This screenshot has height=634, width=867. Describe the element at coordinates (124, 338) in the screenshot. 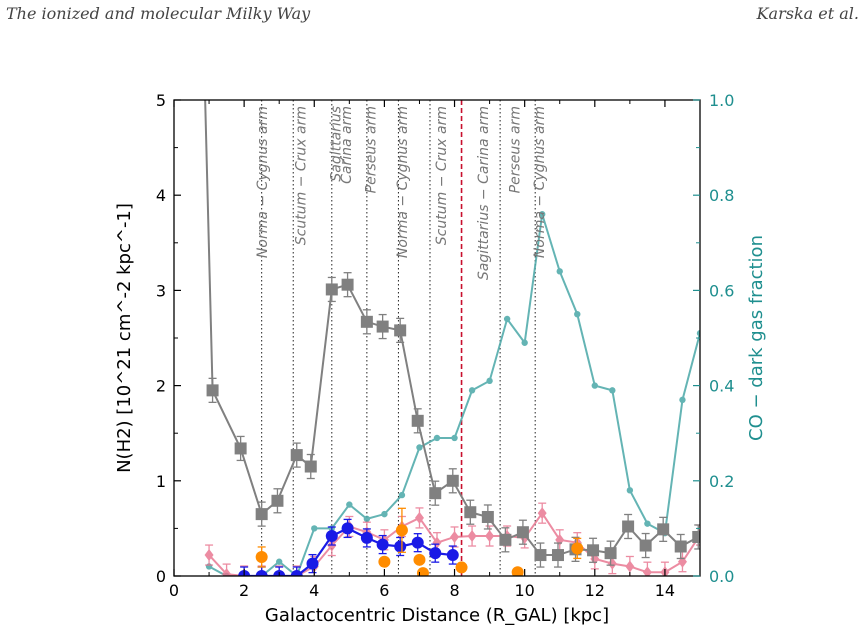

I see `y-axis-title: N(H2) [10^21 cm^-2 kpc^-1]` at that location.